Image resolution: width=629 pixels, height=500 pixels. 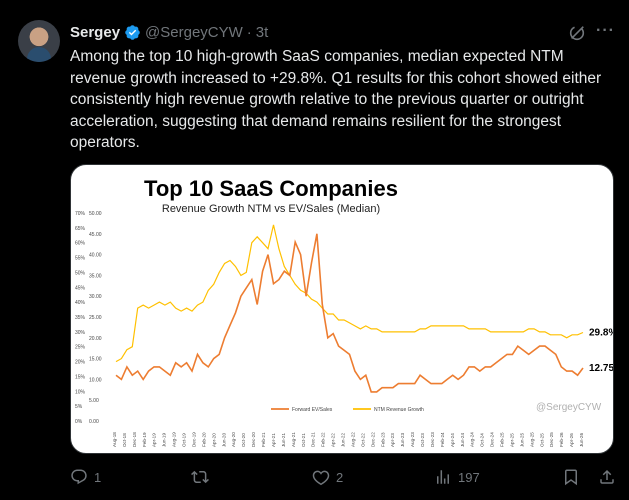 What do you see at coordinates (95, 360) in the screenshot?
I see `y-right-tick-label: 15.00` at bounding box center [95, 360].